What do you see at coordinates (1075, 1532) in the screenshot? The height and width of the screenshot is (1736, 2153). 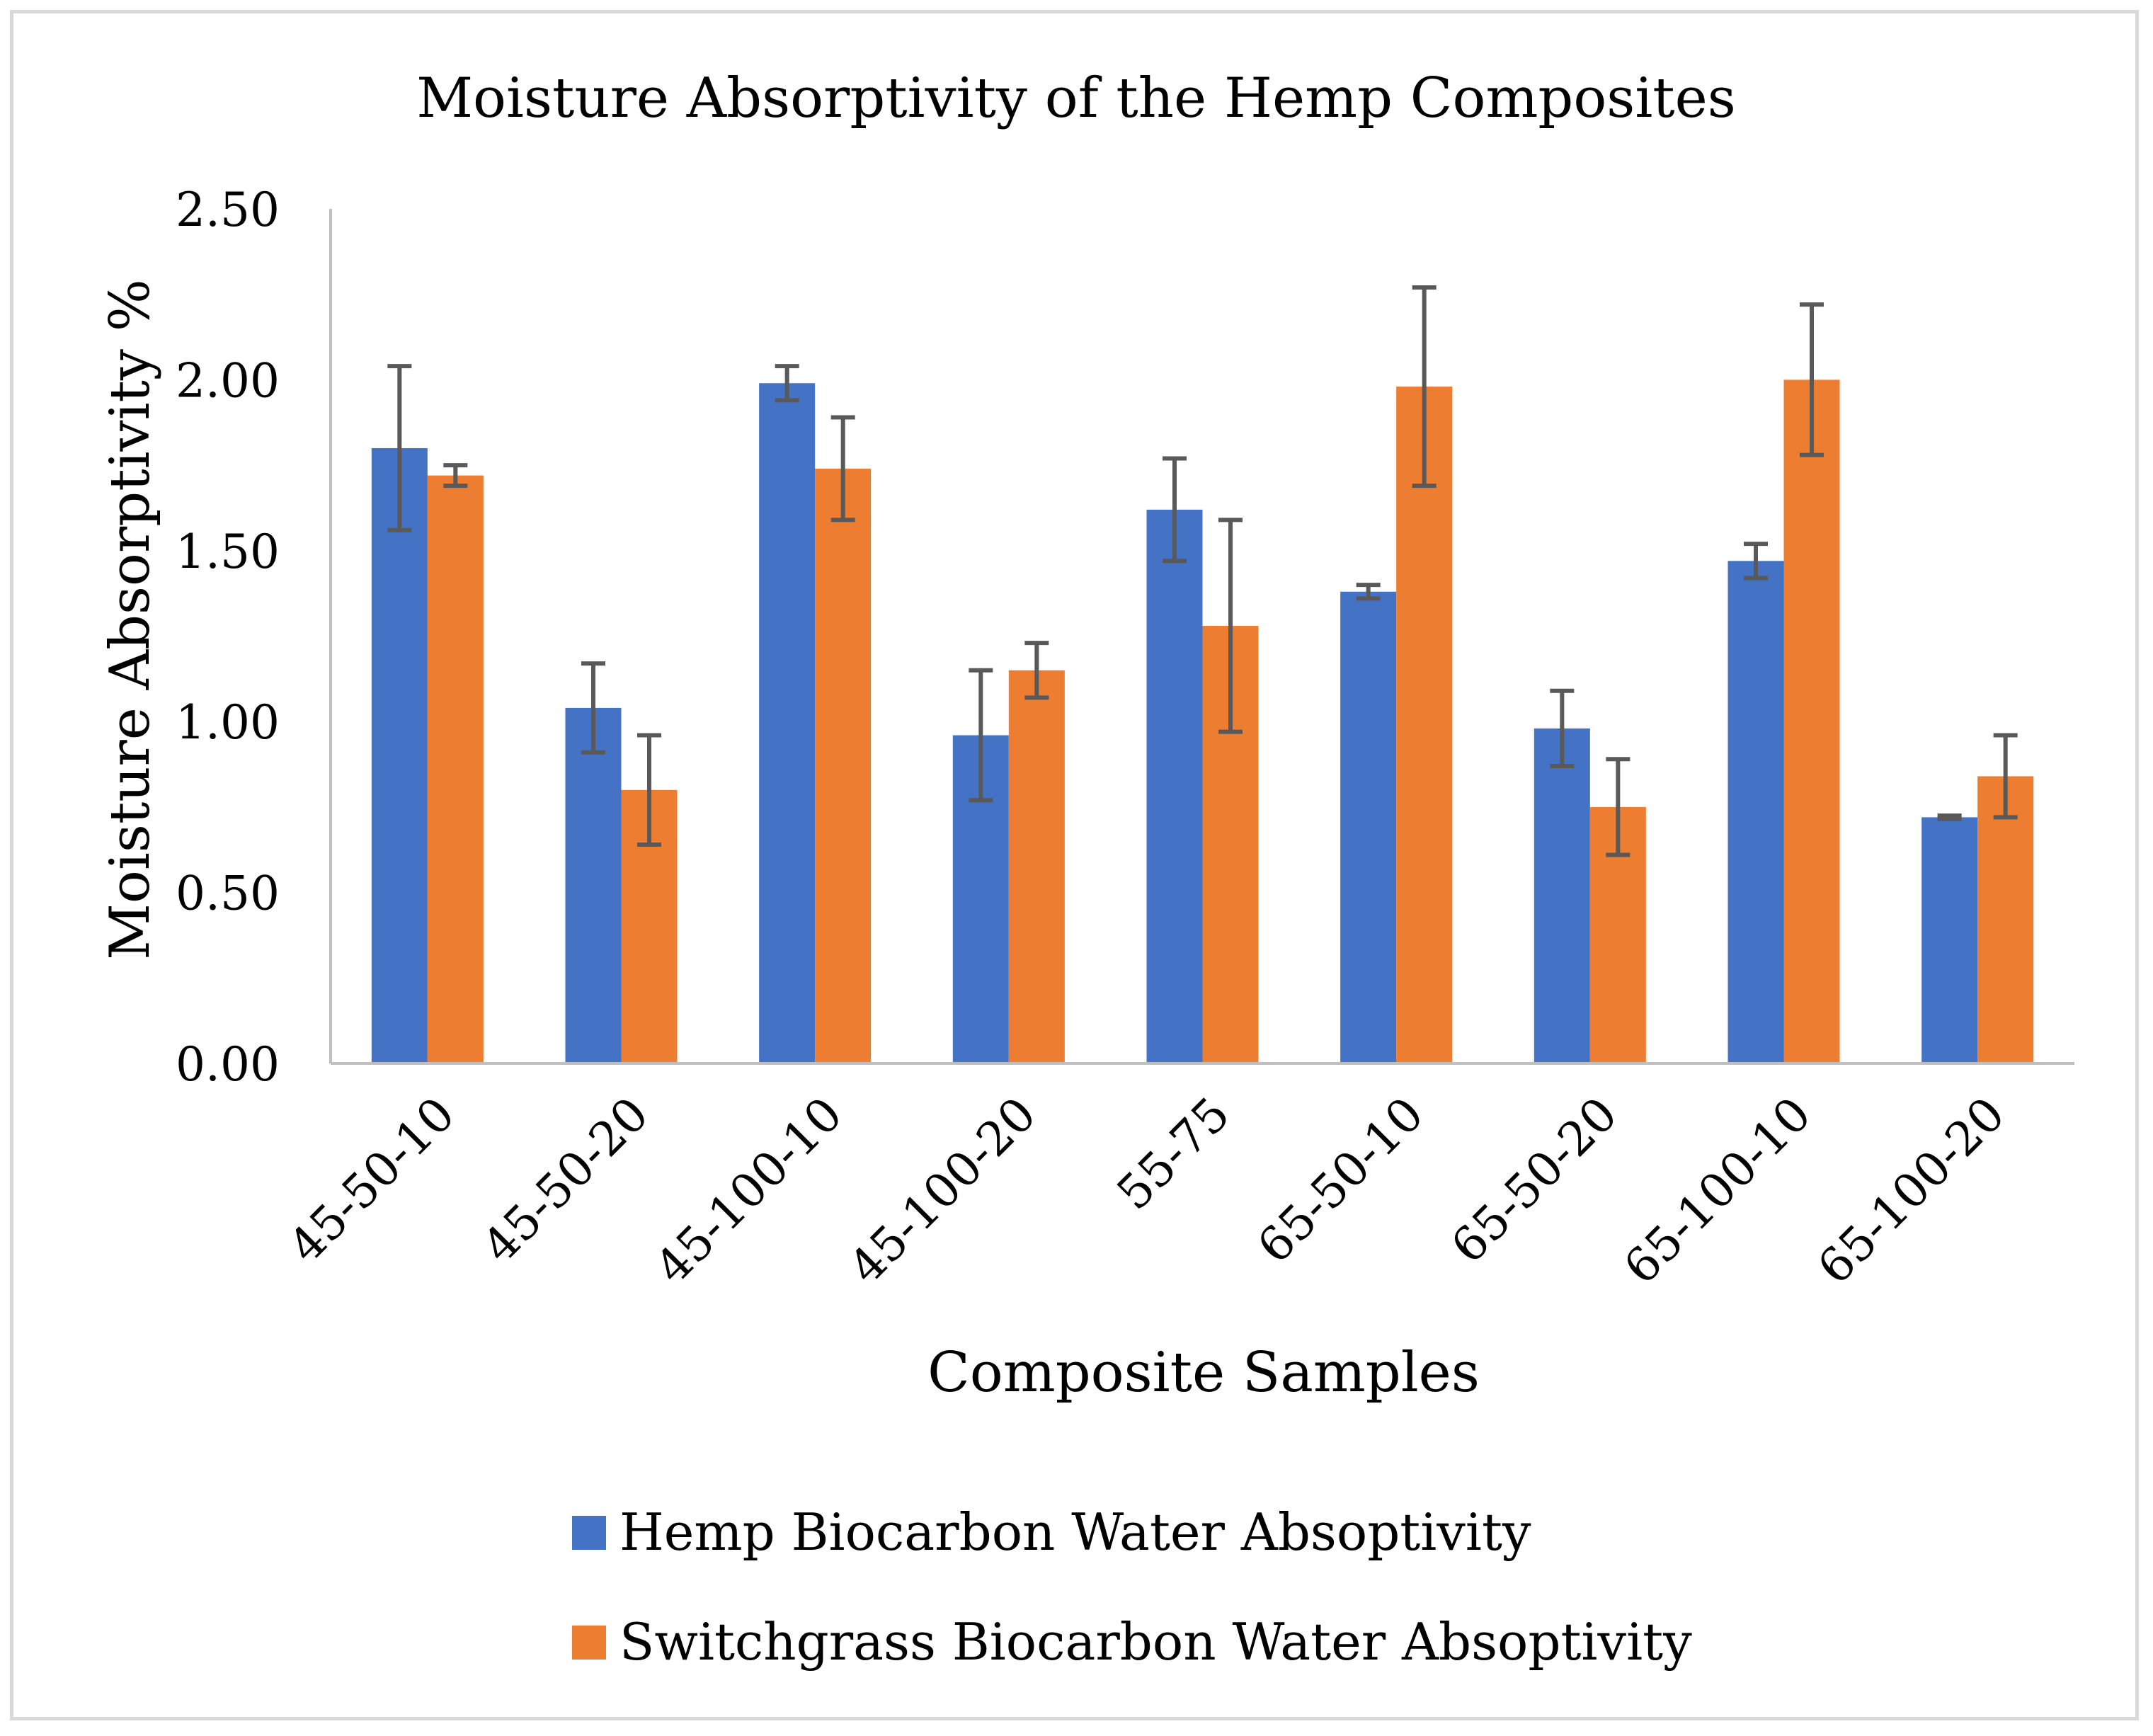 I see `legend-label-hemp: Hemp Biocarbon Water Absoptivity` at bounding box center [1075, 1532].